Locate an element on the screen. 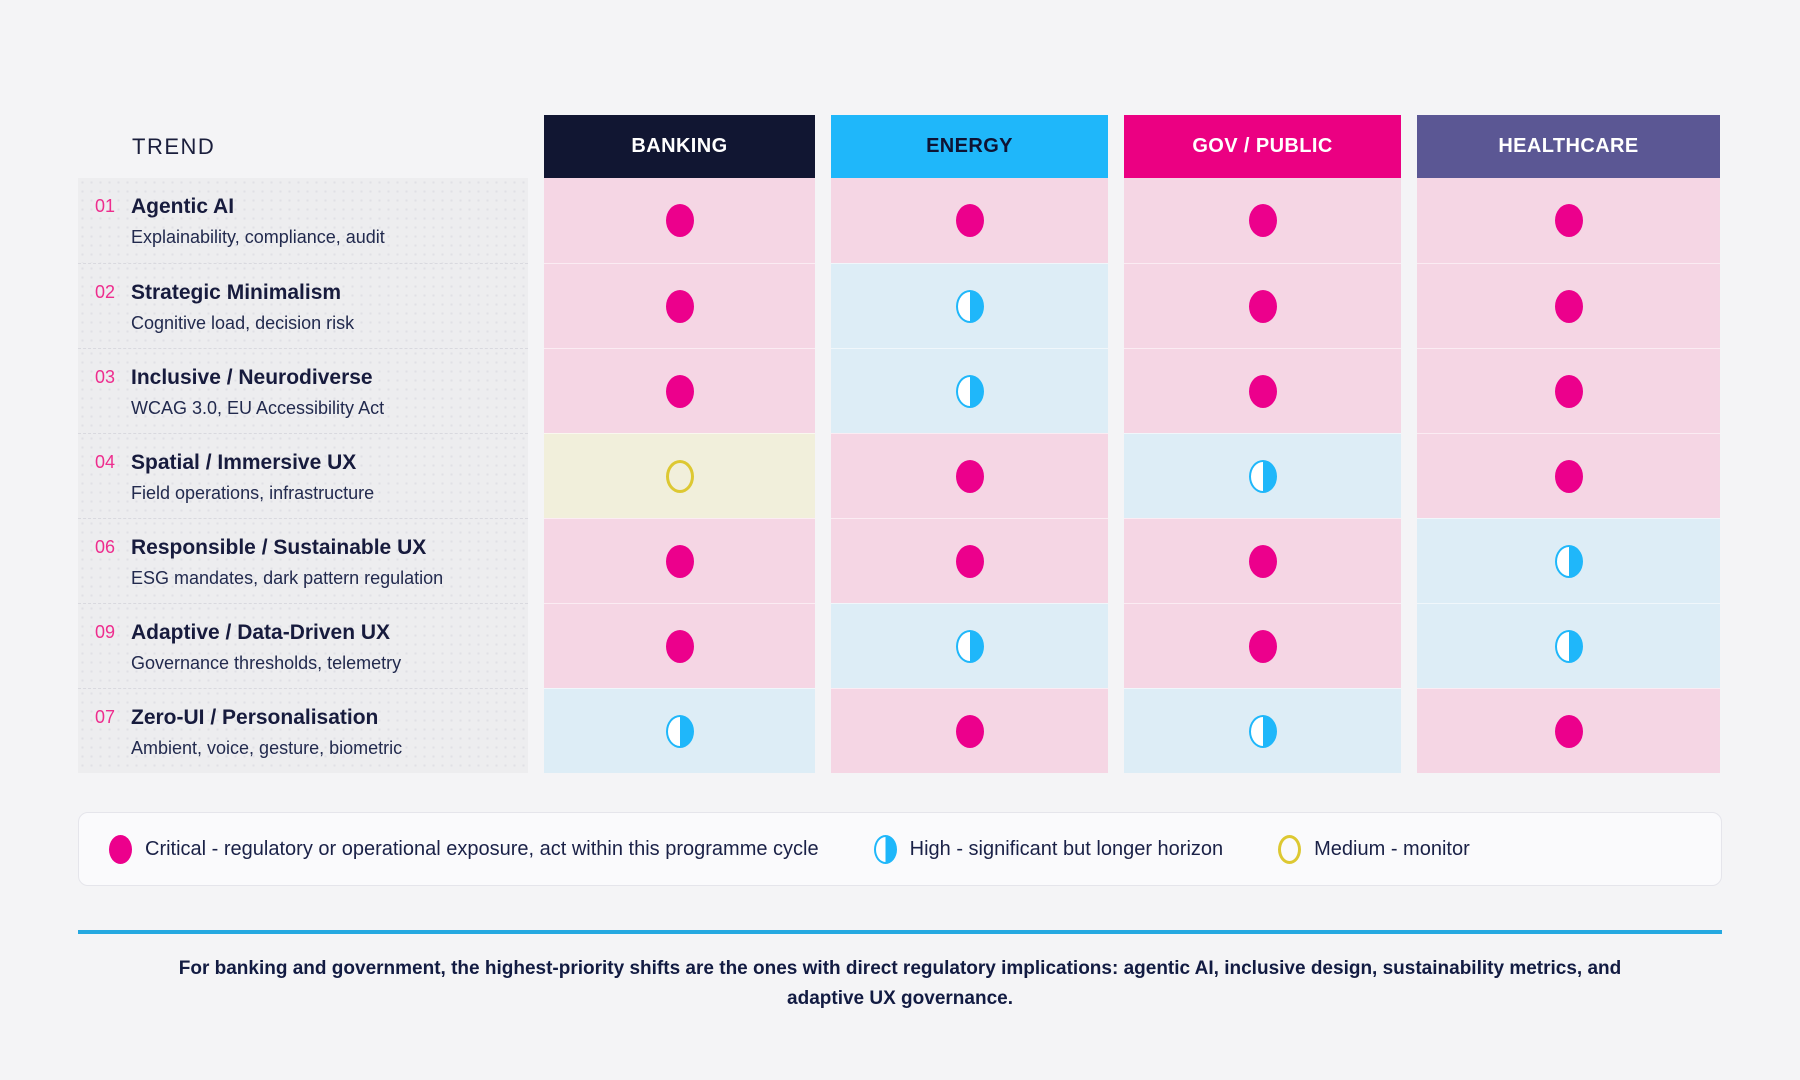  legend-item-medium: Medium - monitor is located at coordinates (1374, 849).